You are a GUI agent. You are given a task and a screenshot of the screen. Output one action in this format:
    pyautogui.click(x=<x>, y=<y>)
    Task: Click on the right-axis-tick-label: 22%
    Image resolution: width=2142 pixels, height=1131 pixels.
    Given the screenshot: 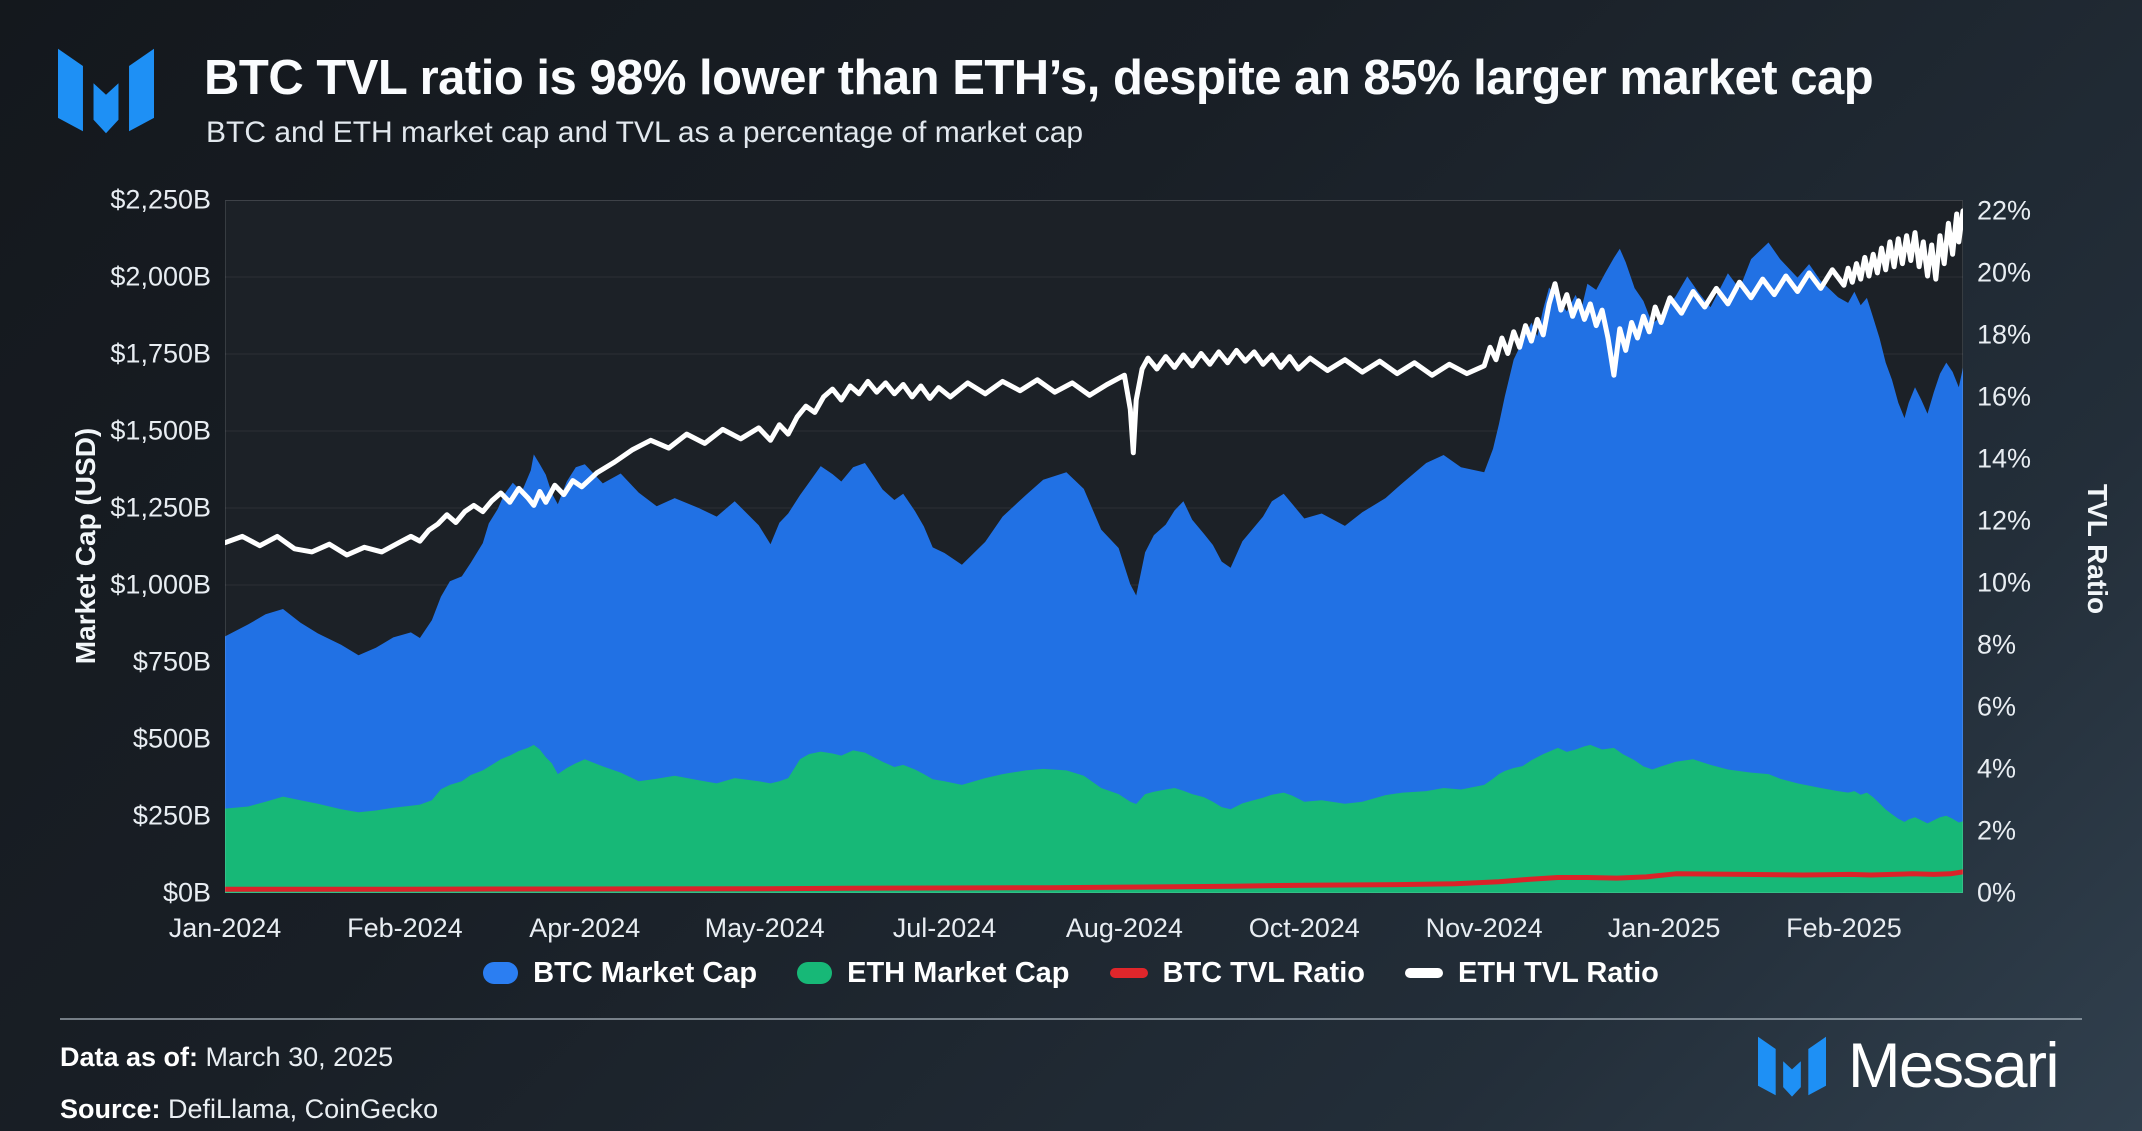 What is the action you would take?
    pyautogui.click(x=2004, y=210)
    